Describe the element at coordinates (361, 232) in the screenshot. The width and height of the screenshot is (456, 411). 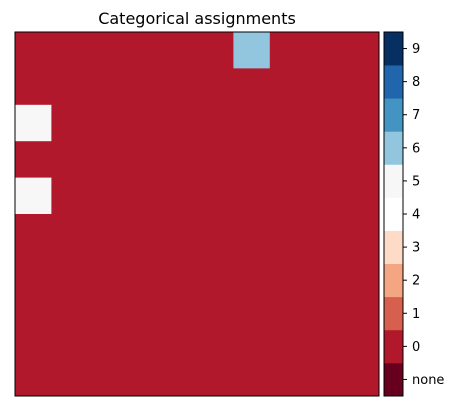
I see `heatmap-cell-r5-c9` at that location.